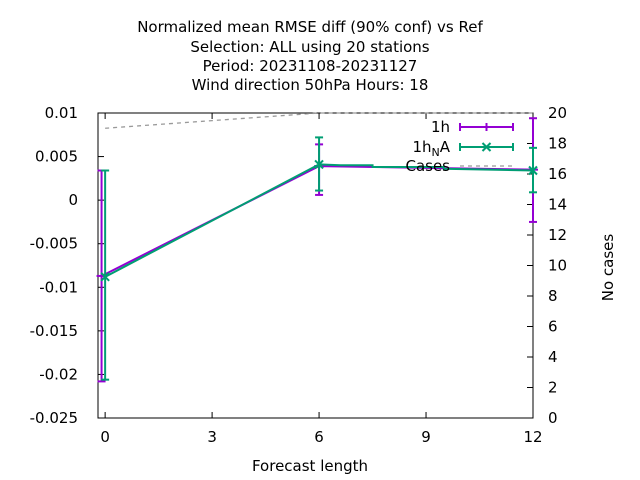  Describe the element at coordinates (310, 85) in the screenshot. I see `title-line-4: Wind direction 50hPa Hours: 18` at that location.